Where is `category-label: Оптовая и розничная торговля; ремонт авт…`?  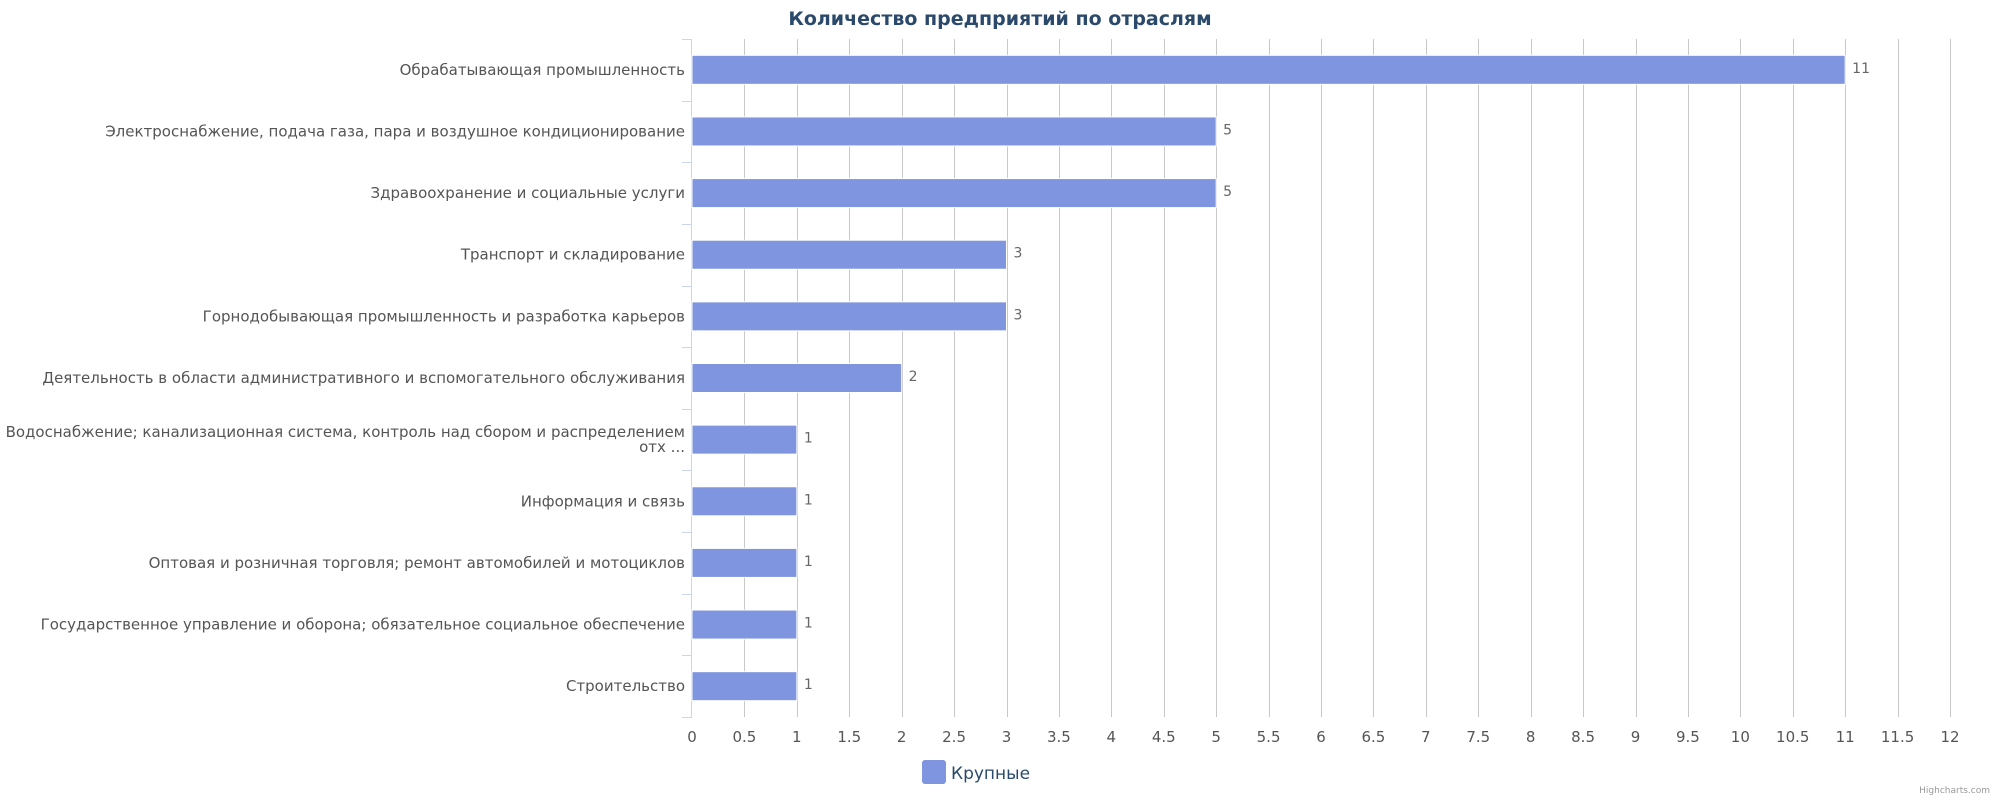
category-label: Оптовая и розничная торговля; ремонт авт… is located at coordinates (417, 563).